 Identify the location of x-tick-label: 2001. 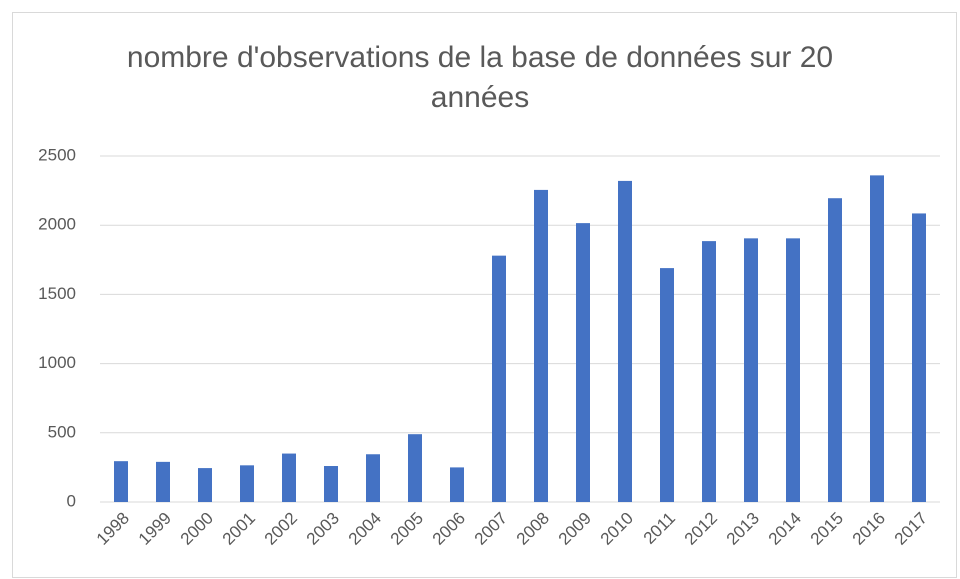
(239, 529).